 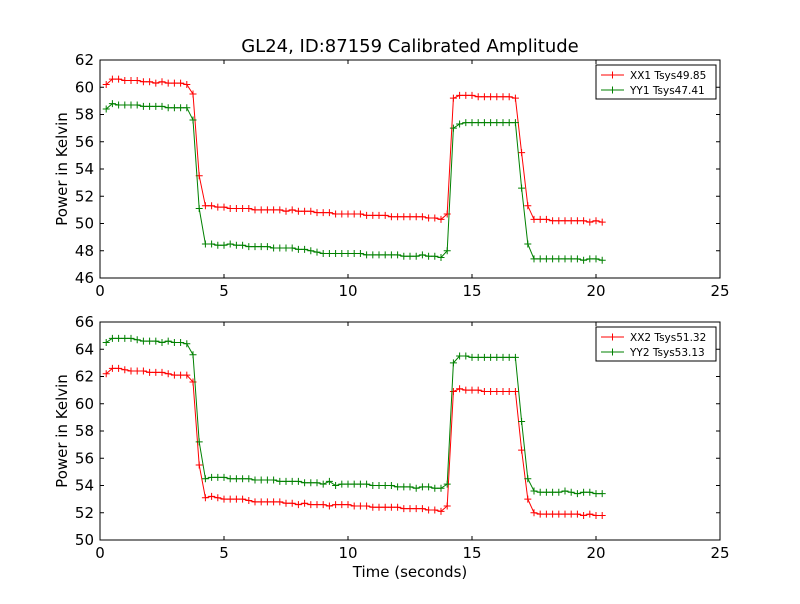 What do you see at coordinates (471, 553) in the screenshot?
I see `x-tick-label: 15` at bounding box center [471, 553].